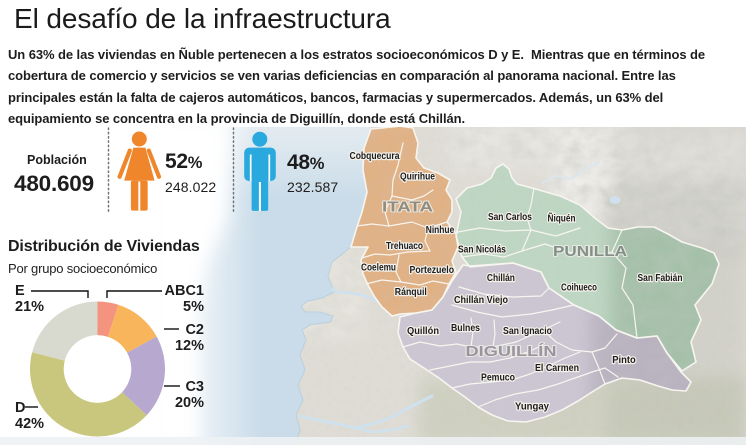 The width and height of the screenshot is (746, 445). I want to click on svg-text: DIGUILLÍN, so click(511, 351).